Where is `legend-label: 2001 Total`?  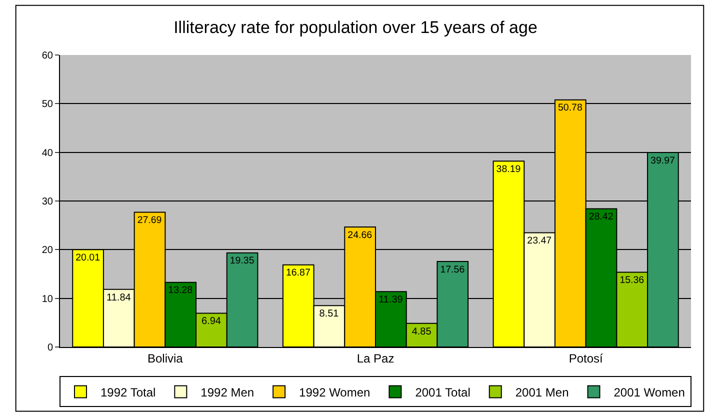 legend-label: 2001 Total is located at coordinates (442, 392).